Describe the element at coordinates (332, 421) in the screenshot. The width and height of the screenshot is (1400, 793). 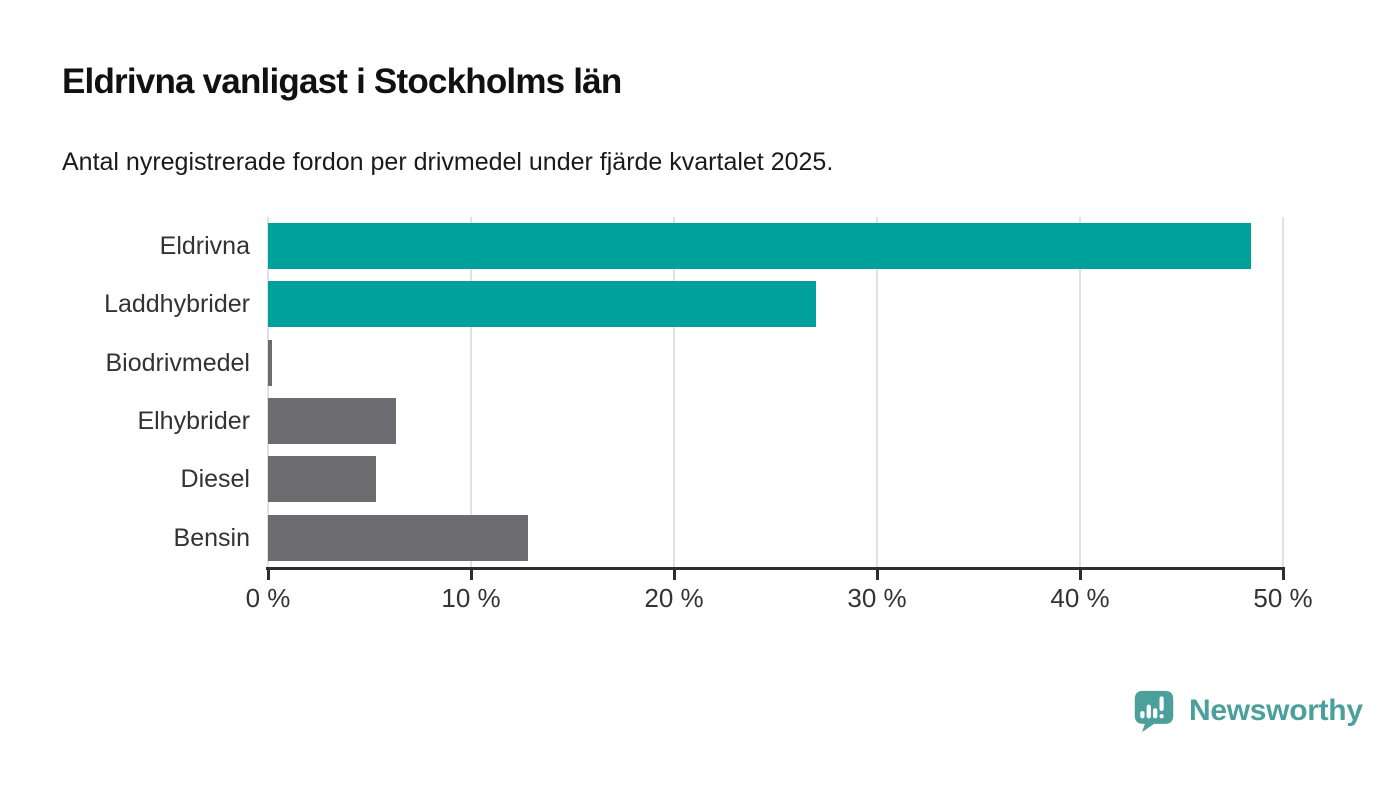
I see `bar-elhybrider` at that location.